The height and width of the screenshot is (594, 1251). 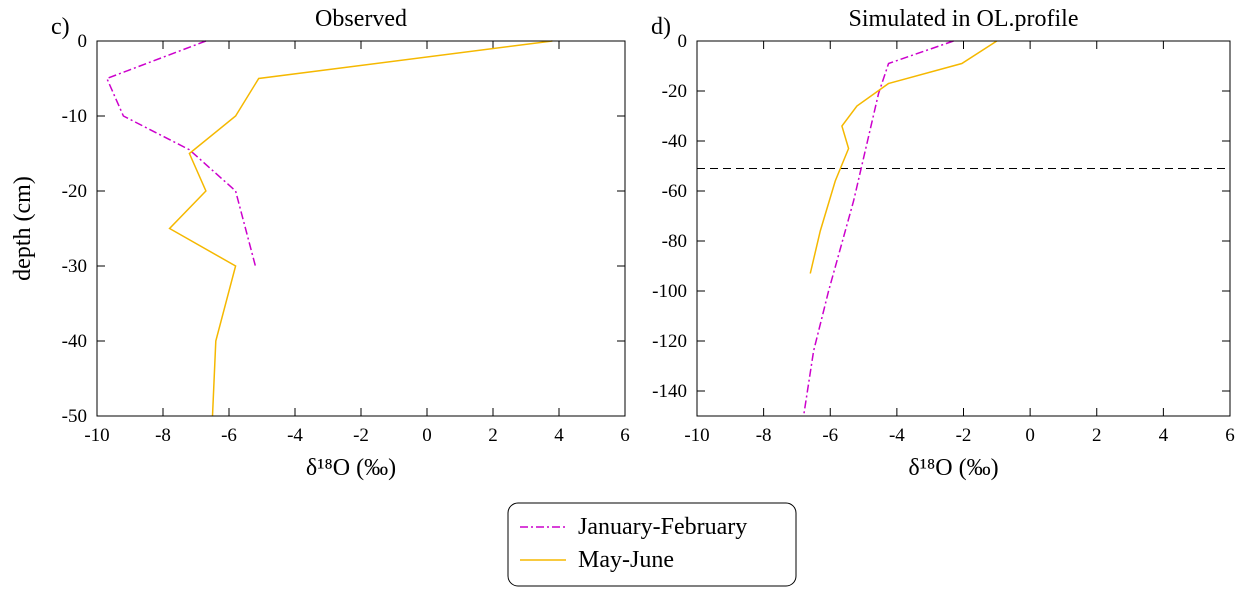 I want to click on y-tick-label: -50, so click(x=74, y=416).